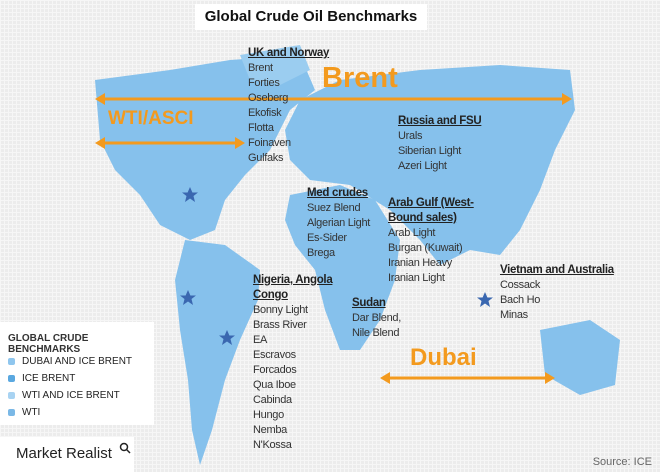 This screenshot has height=472, width=660. What do you see at coordinates (416, 278) in the screenshot?
I see `crude-name: Iranian Light` at bounding box center [416, 278].